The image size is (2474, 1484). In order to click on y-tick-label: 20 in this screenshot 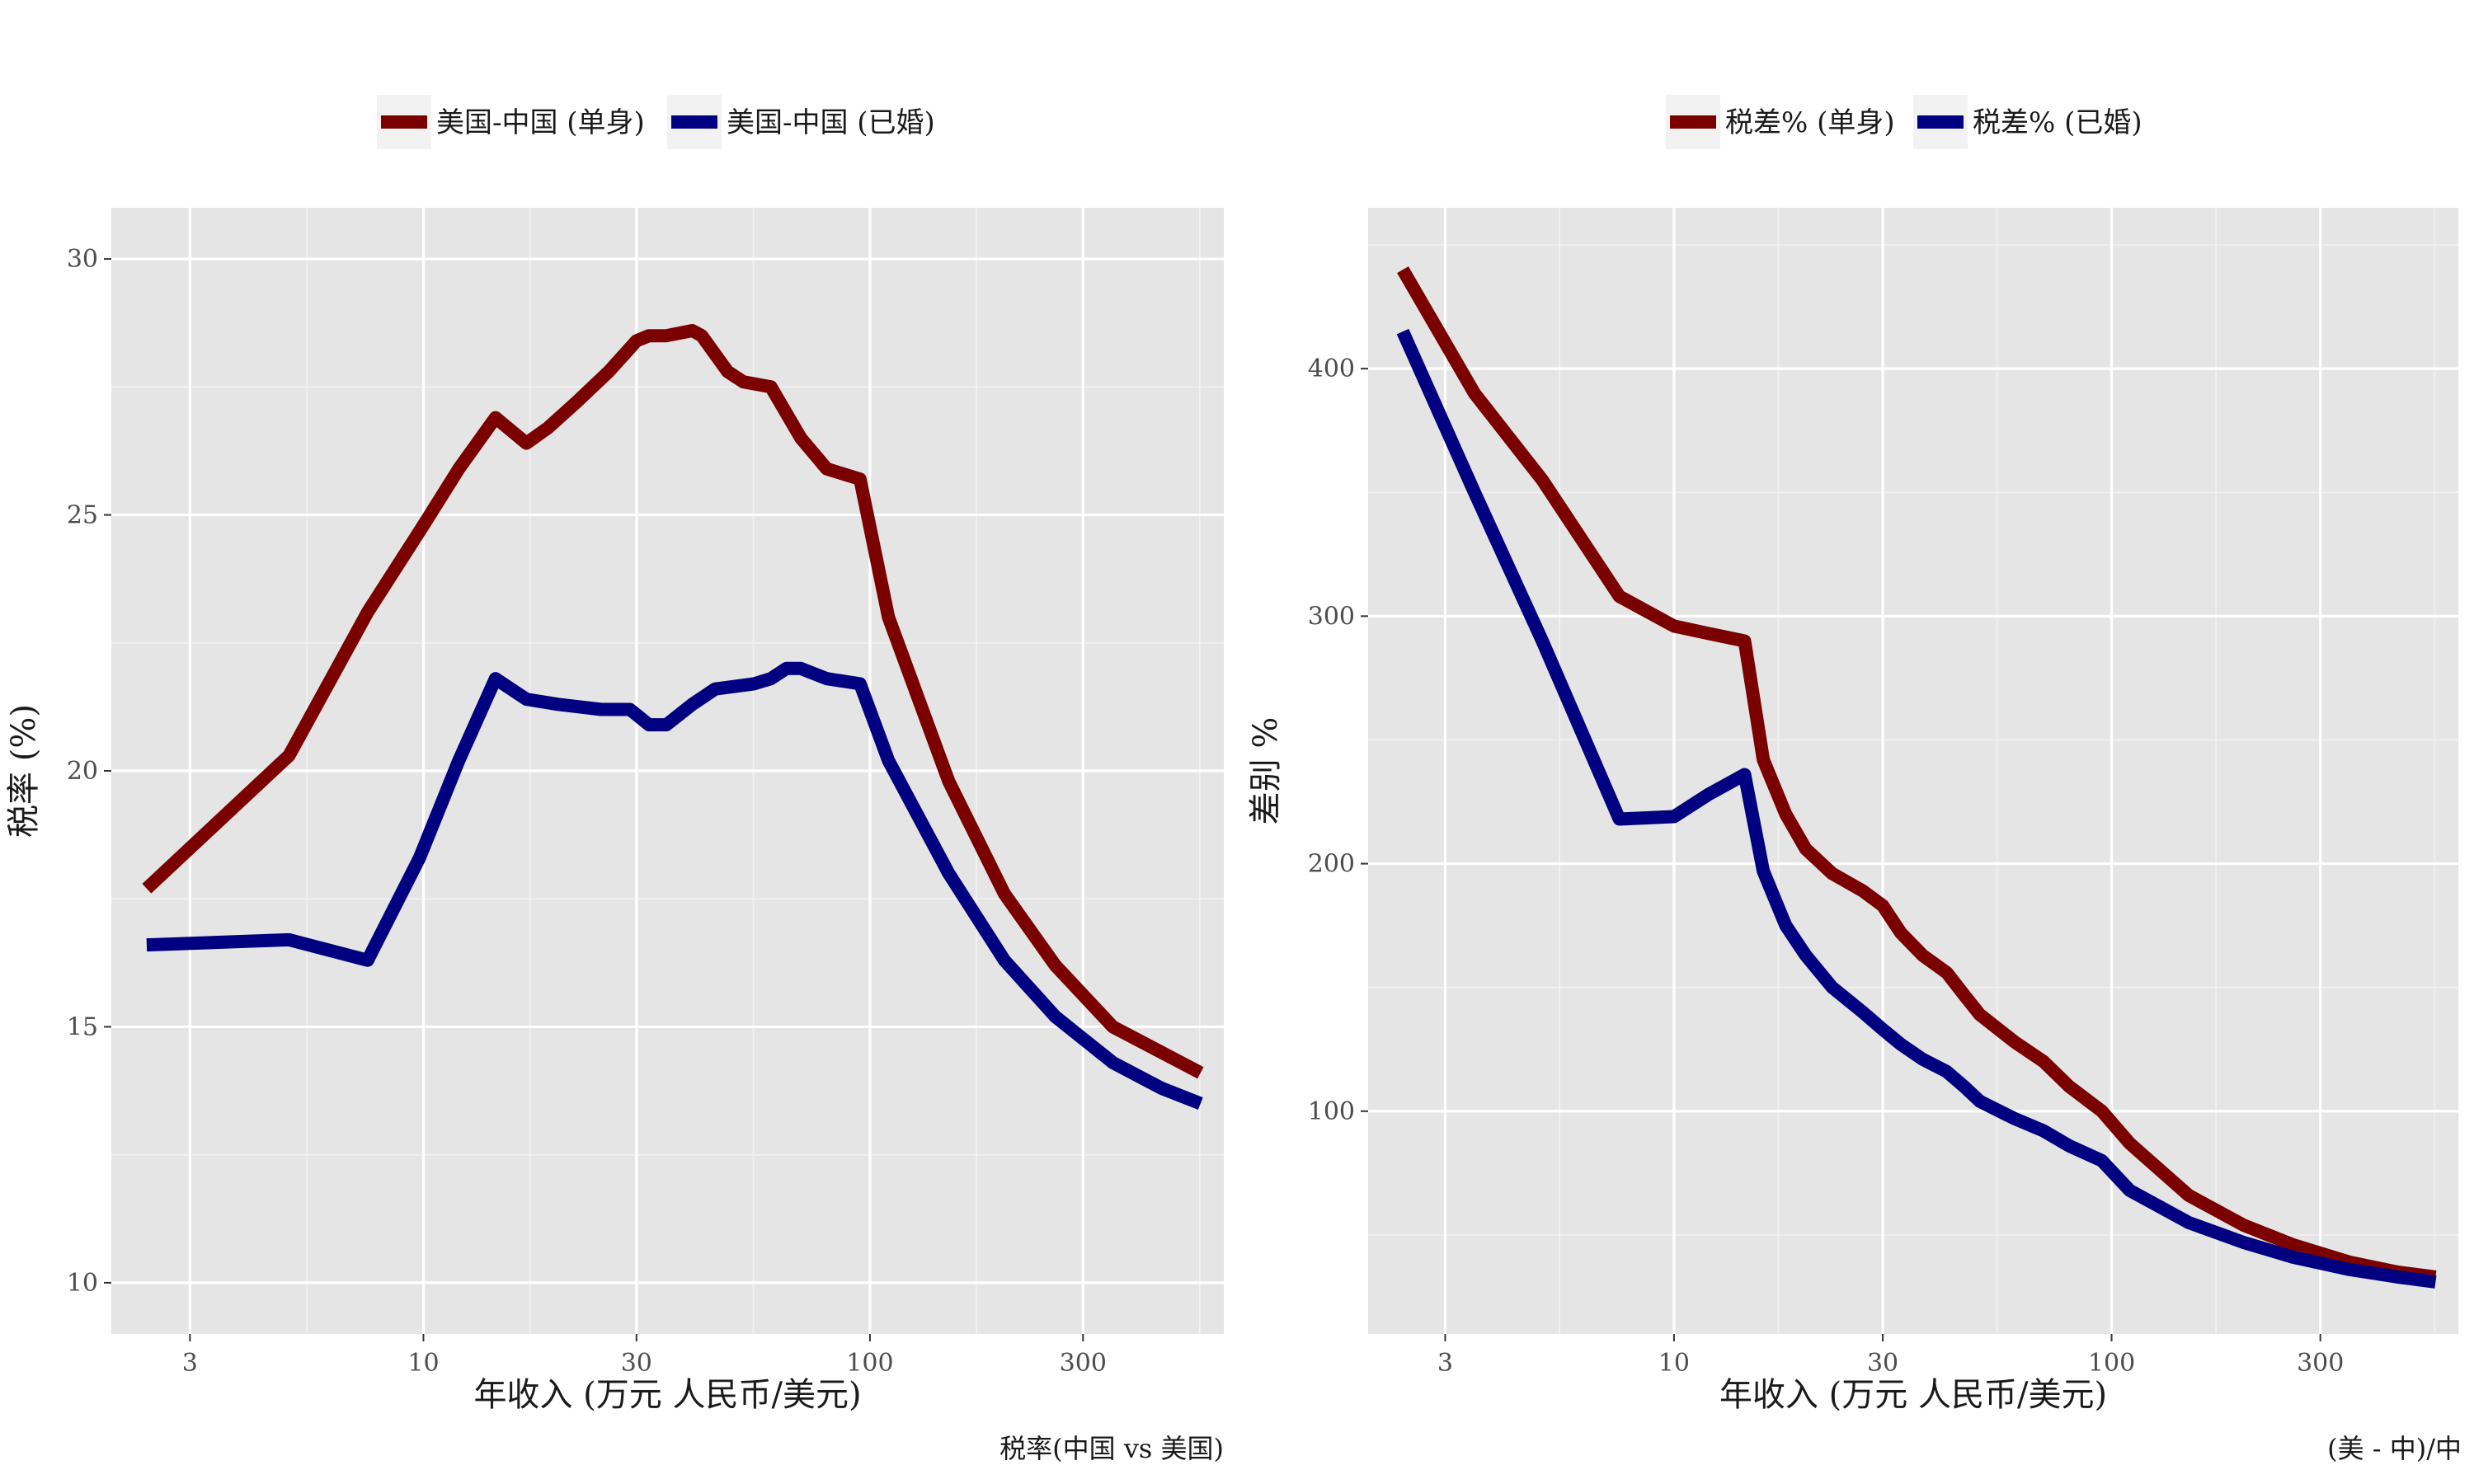, I will do `click(82, 771)`.